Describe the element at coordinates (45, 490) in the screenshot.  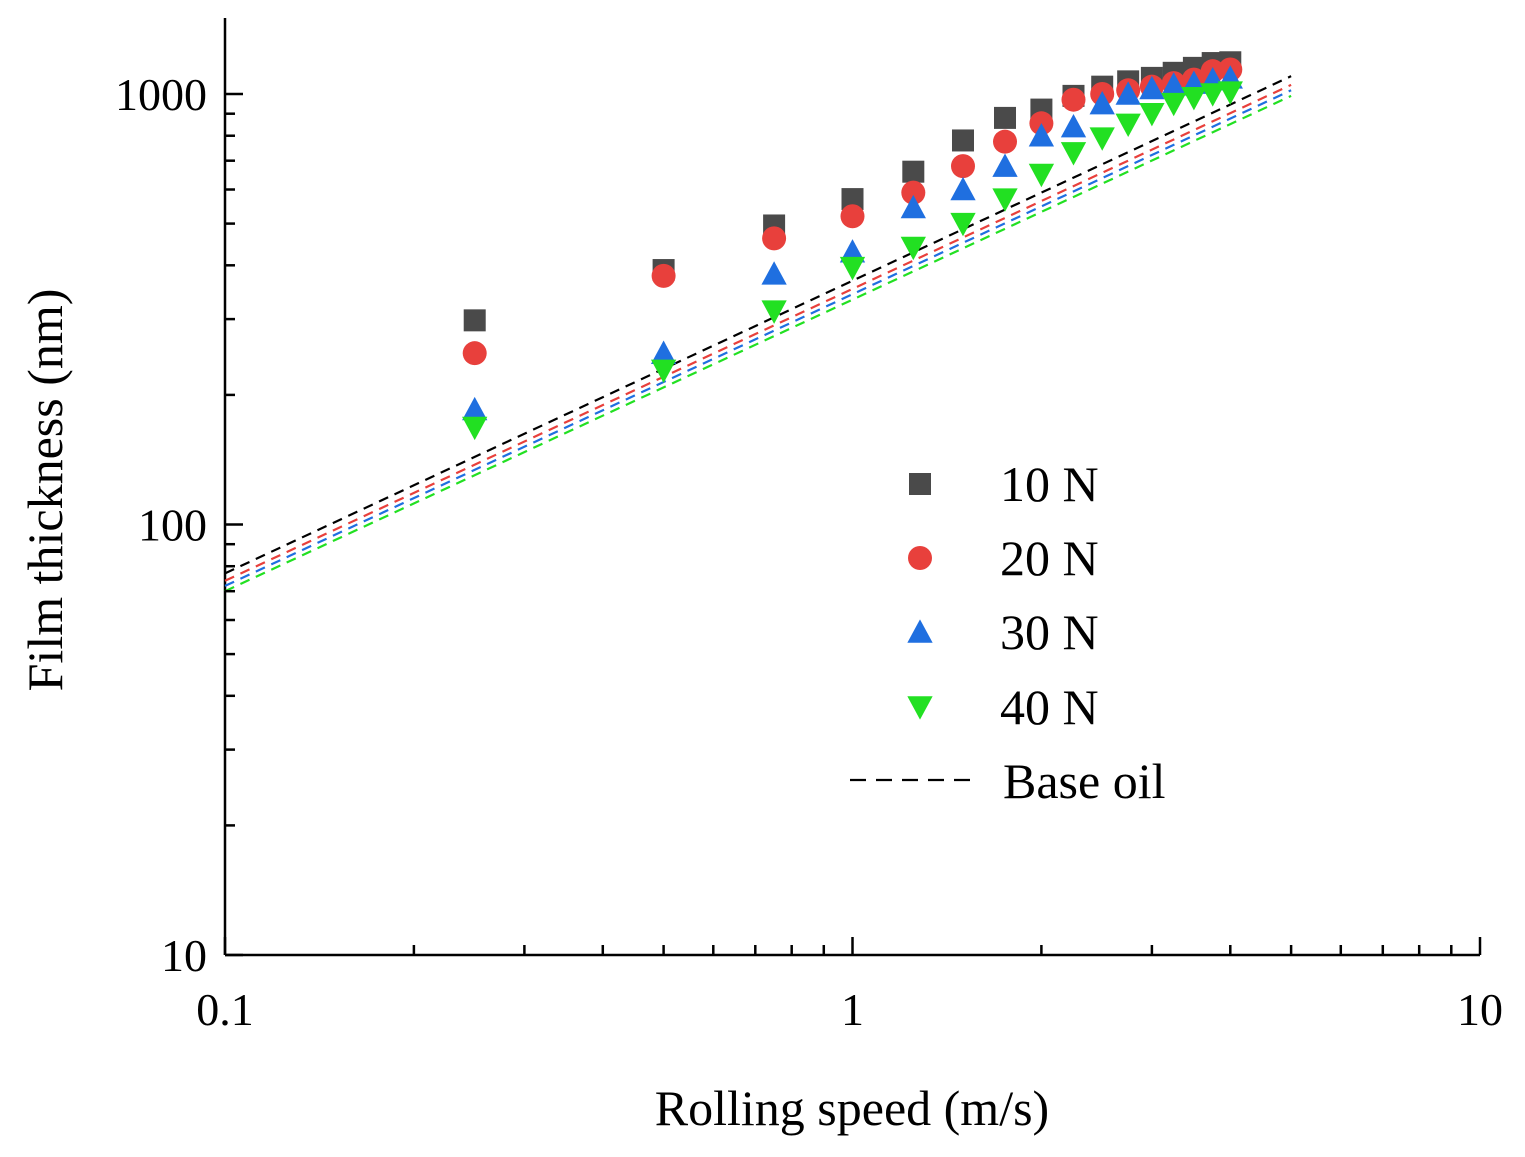
I see `y-axis-title: Film thickness (nm)` at that location.